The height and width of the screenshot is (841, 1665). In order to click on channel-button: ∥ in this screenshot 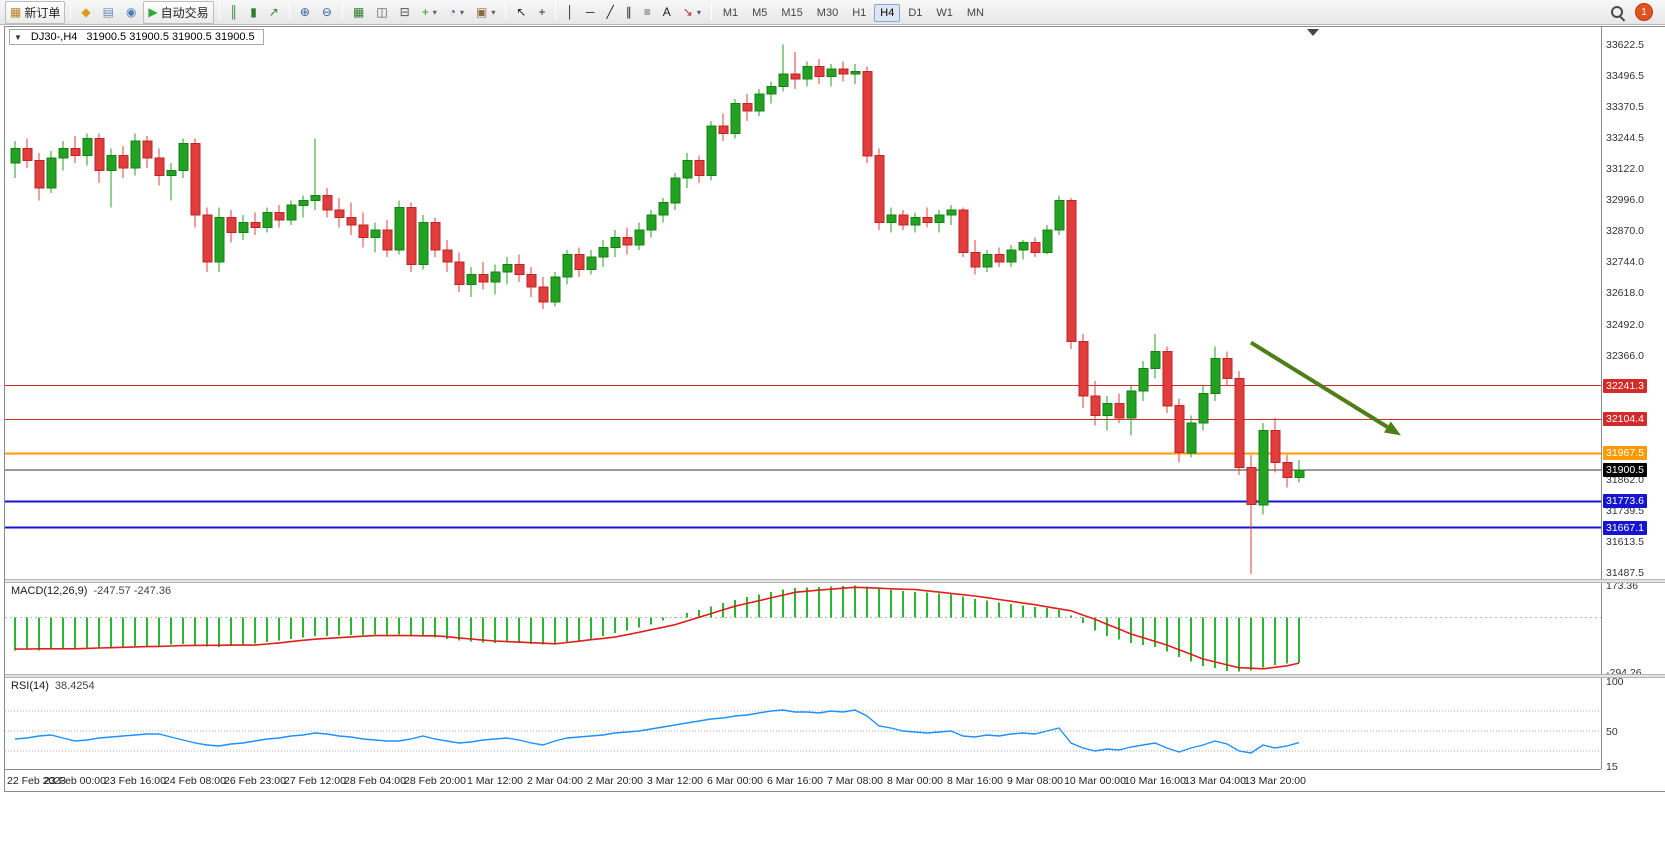, I will do `click(629, 12)`.